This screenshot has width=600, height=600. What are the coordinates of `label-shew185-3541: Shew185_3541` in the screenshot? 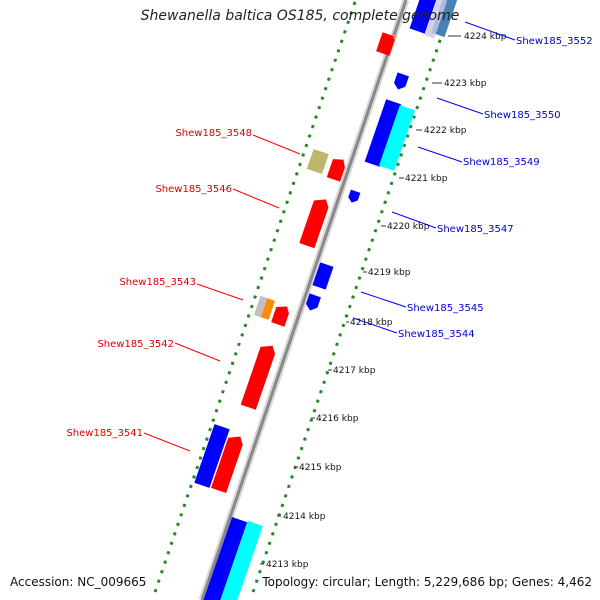 It's located at (128, 440).